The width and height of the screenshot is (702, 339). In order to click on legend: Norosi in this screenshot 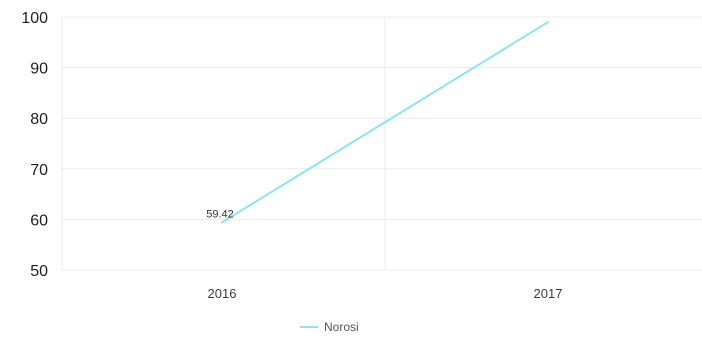, I will do `click(329, 327)`.